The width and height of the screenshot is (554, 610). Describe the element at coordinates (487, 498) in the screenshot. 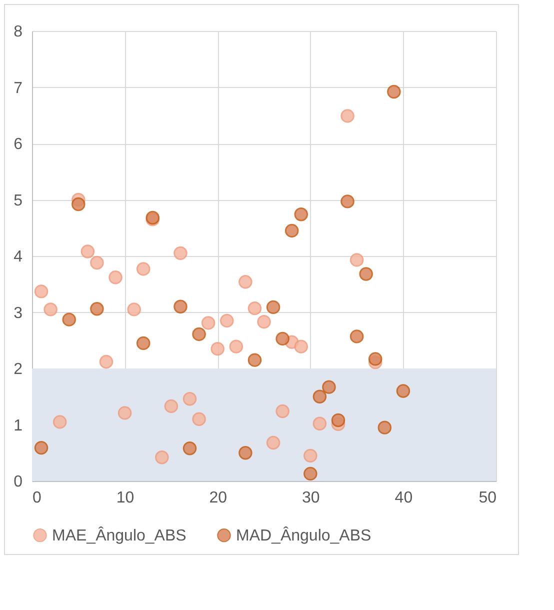

I see `x-tick-label: 50` at that location.